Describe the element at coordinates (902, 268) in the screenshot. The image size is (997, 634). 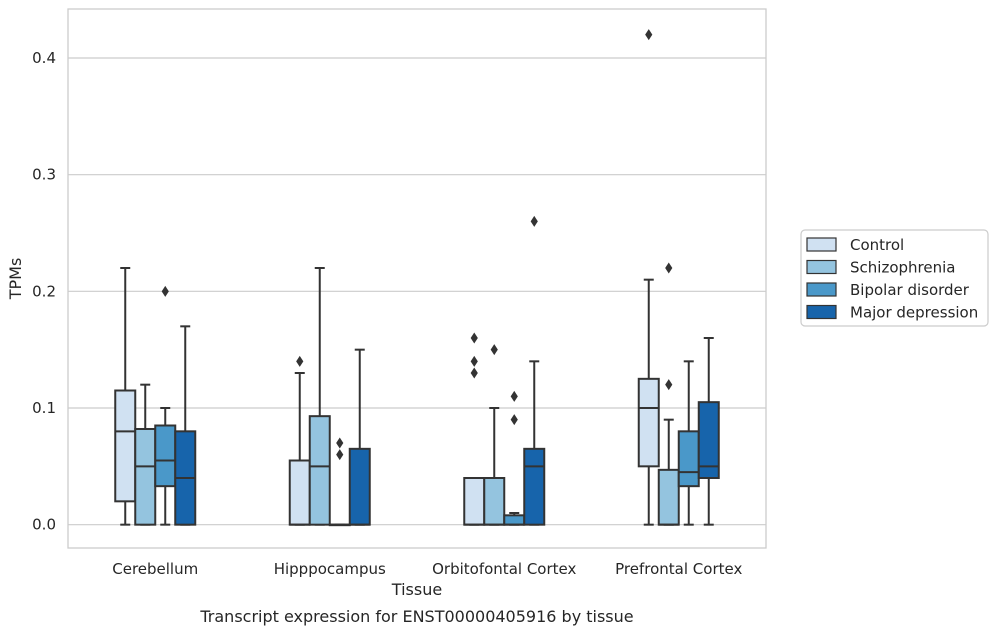
I see `legend-label: Schizophrenia` at that location.